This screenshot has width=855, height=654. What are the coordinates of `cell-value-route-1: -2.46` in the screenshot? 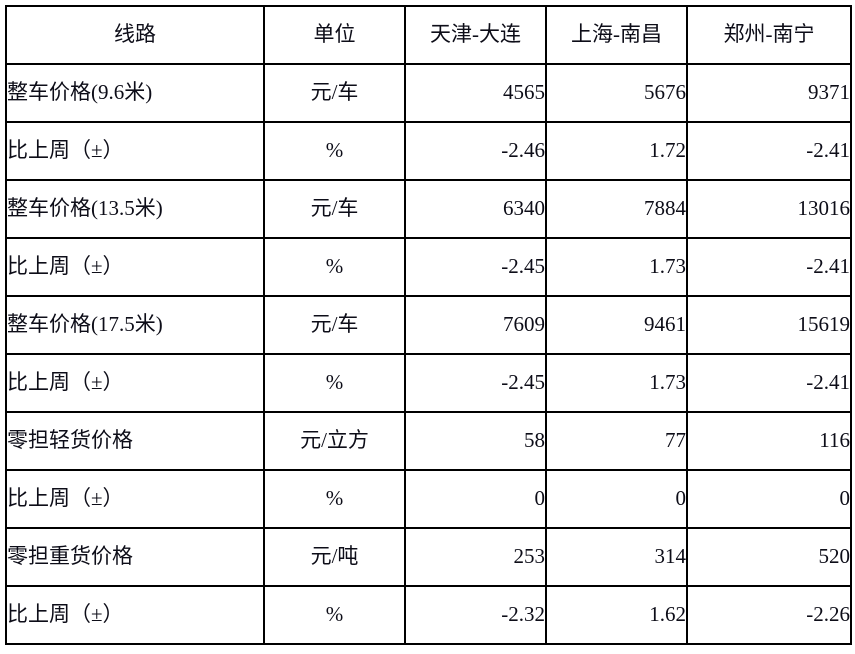 It's located at (475, 151).